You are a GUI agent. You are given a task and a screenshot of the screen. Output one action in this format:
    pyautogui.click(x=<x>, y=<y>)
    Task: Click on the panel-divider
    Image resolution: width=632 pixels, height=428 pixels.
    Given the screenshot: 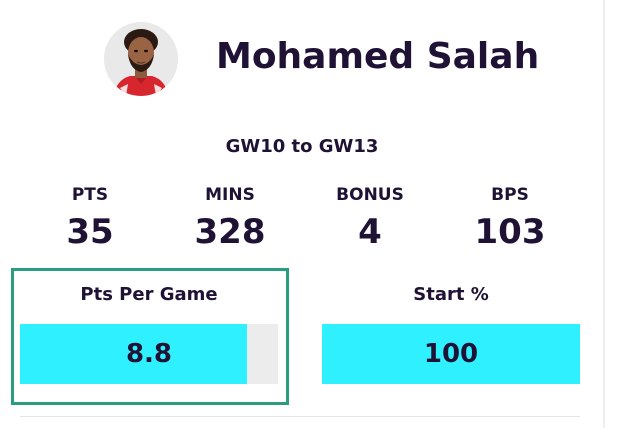 What is the action you would take?
    pyautogui.click(x=604, y=214)
    